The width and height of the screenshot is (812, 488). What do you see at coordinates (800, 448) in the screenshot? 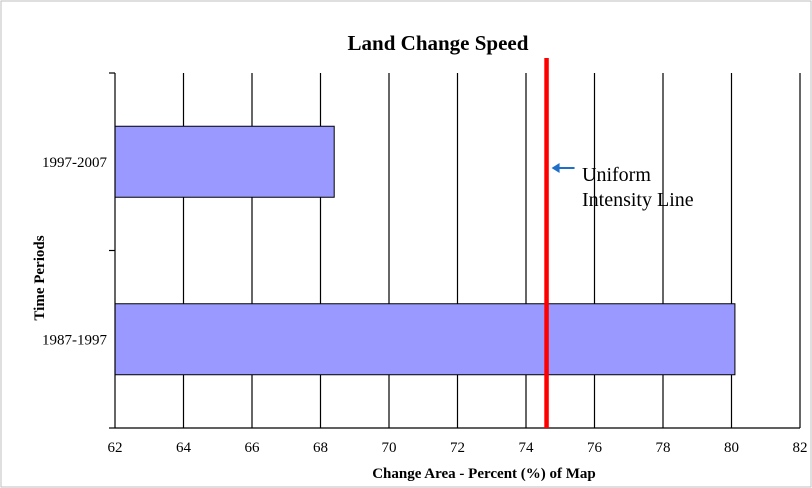
I see `x-tick-label: 82` at bounding box center [800, 448].